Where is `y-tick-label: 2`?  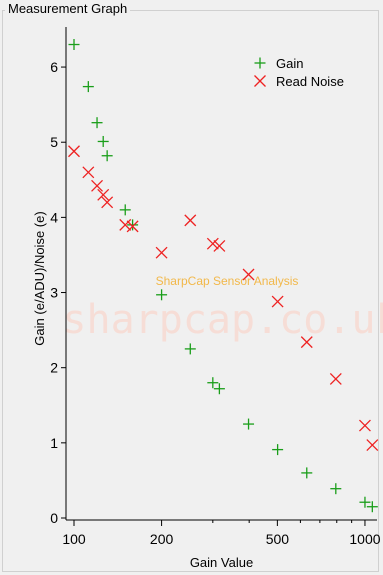 y-tick-label: 2 is located at coordinates (54, 368).